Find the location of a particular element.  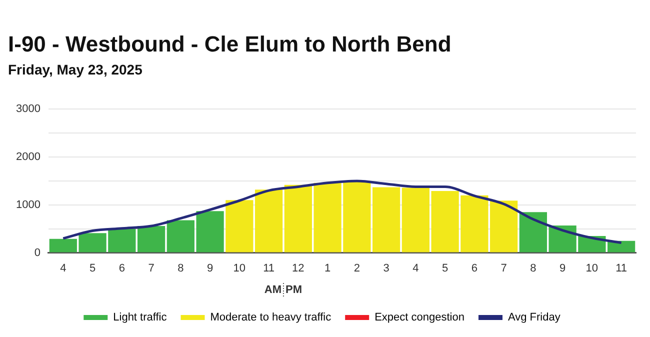

y-tick-label: 3000 is located at coordinates (28, 109).